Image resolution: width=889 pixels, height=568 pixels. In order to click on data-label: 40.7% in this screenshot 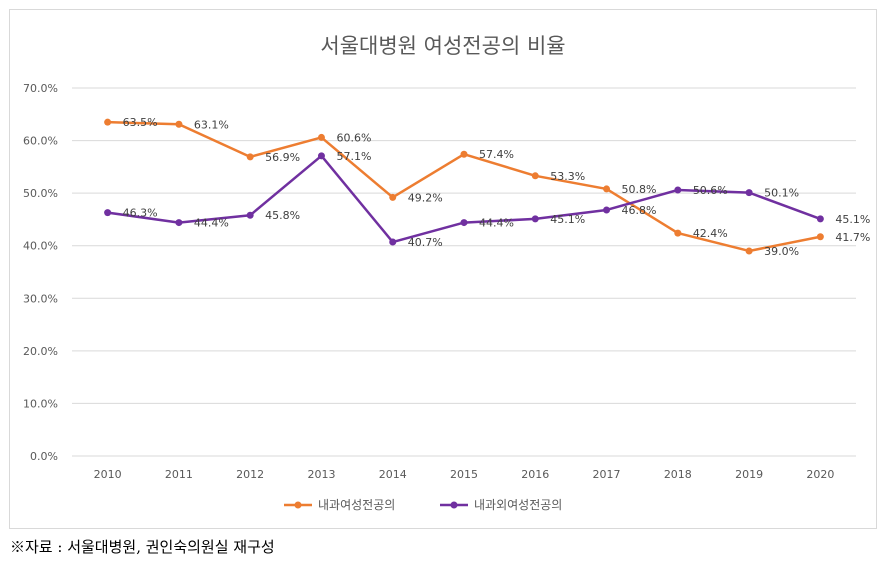, I will do `click(425, 242)`.